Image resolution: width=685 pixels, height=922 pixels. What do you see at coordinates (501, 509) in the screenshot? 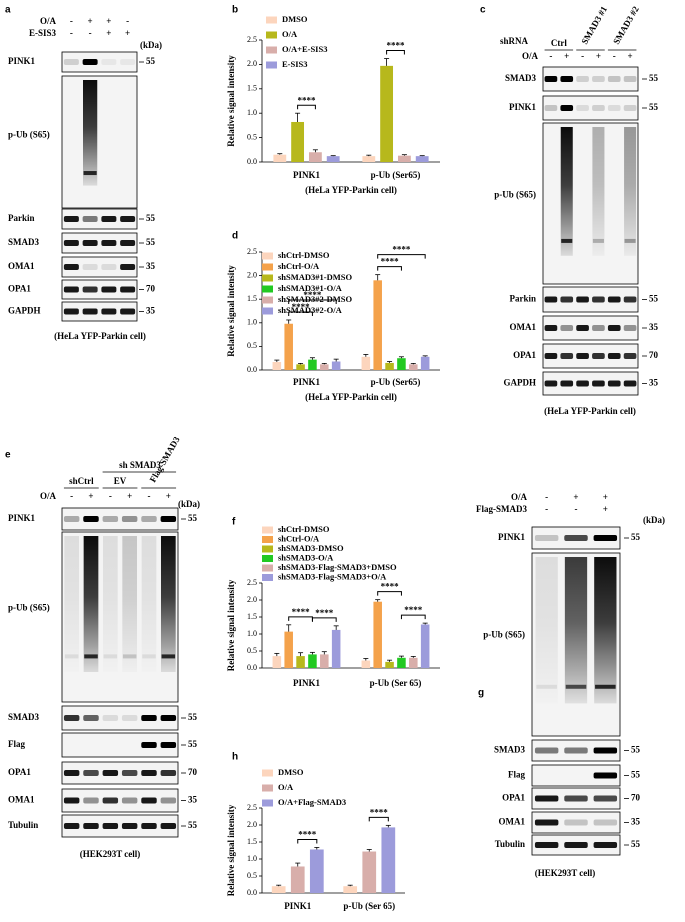
I see `condition-label: Flag-SMAD3` at bounding box center [501, 509].